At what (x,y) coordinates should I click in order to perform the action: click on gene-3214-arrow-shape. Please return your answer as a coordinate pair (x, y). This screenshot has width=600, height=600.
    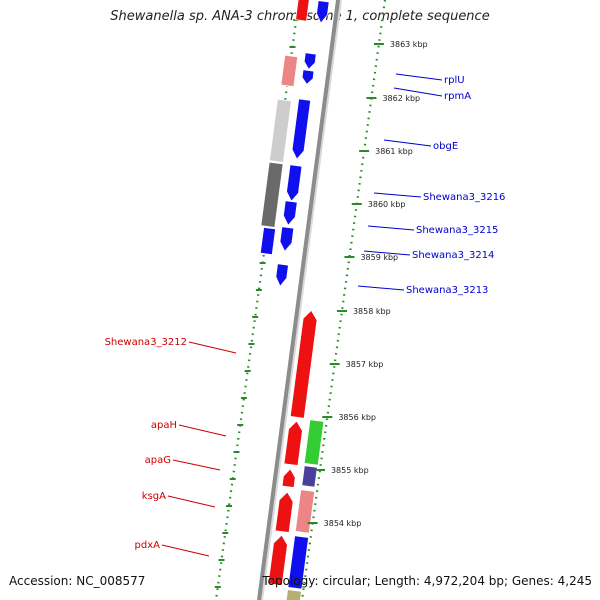
    Looking at the image, I should click on (287, 239).